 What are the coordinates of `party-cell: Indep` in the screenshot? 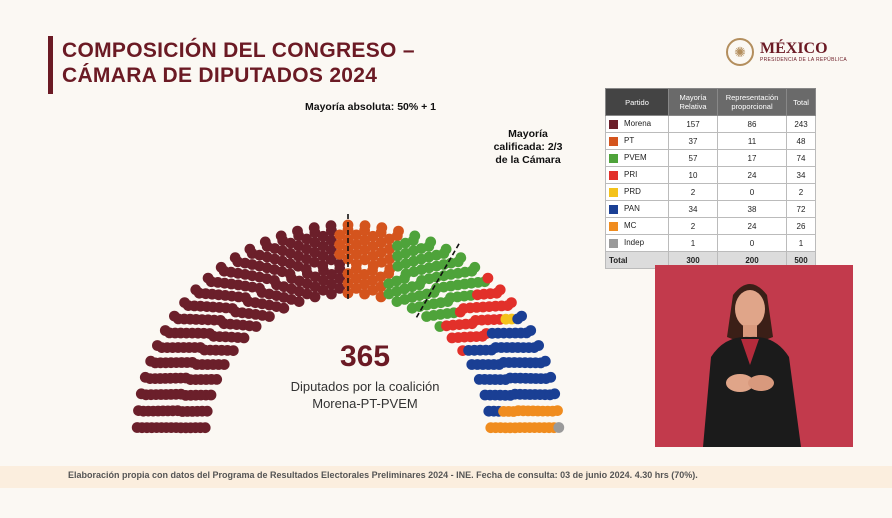 It's located at (637, 243).